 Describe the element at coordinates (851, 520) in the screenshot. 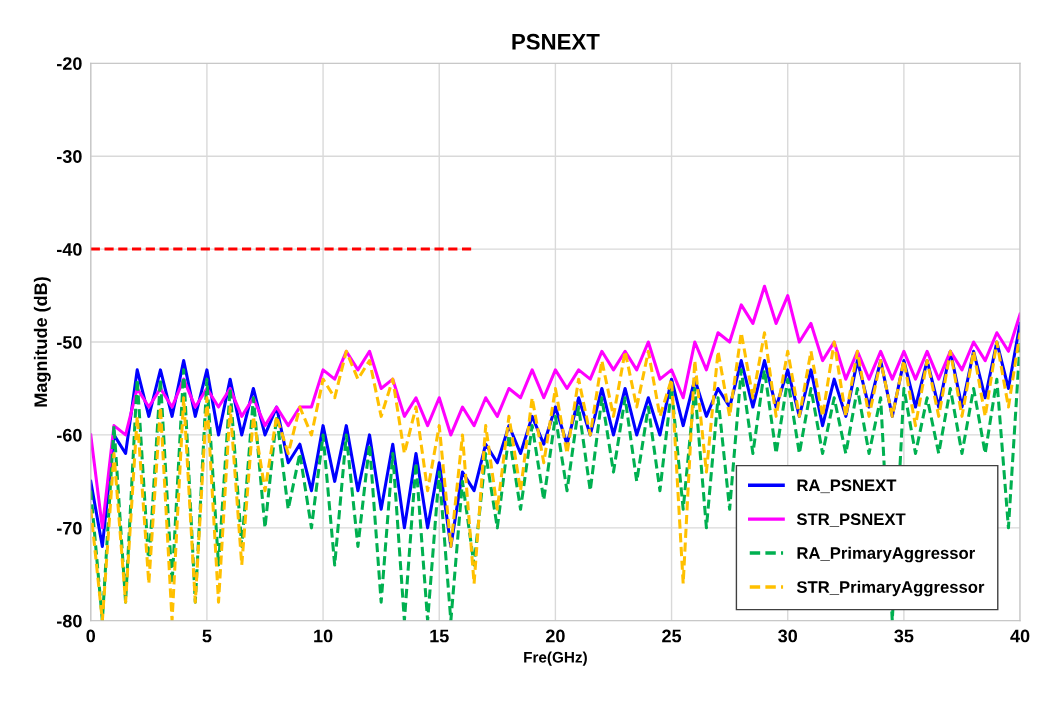

I see `legend-label: STR_PSNEXT` at that location.